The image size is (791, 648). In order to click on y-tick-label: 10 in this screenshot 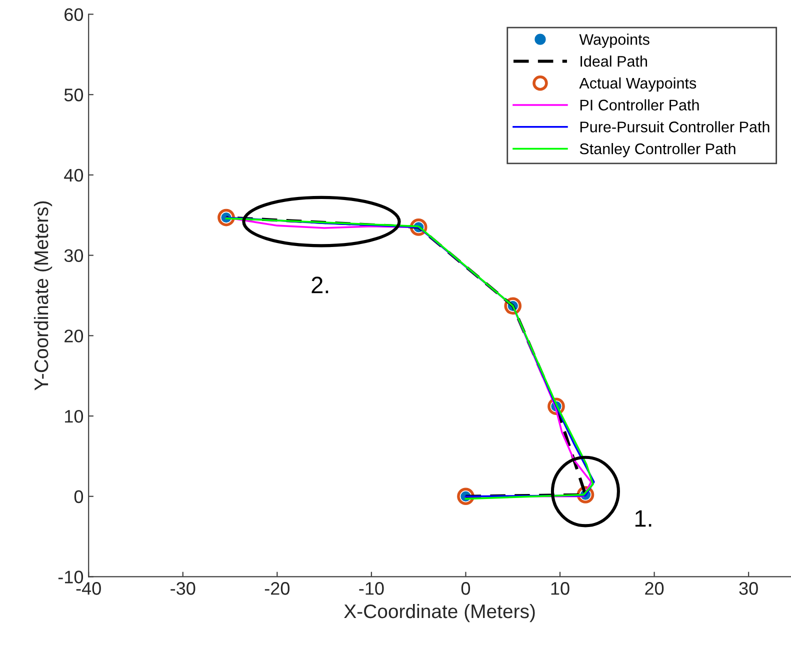, I will do `click(74, 416)`.